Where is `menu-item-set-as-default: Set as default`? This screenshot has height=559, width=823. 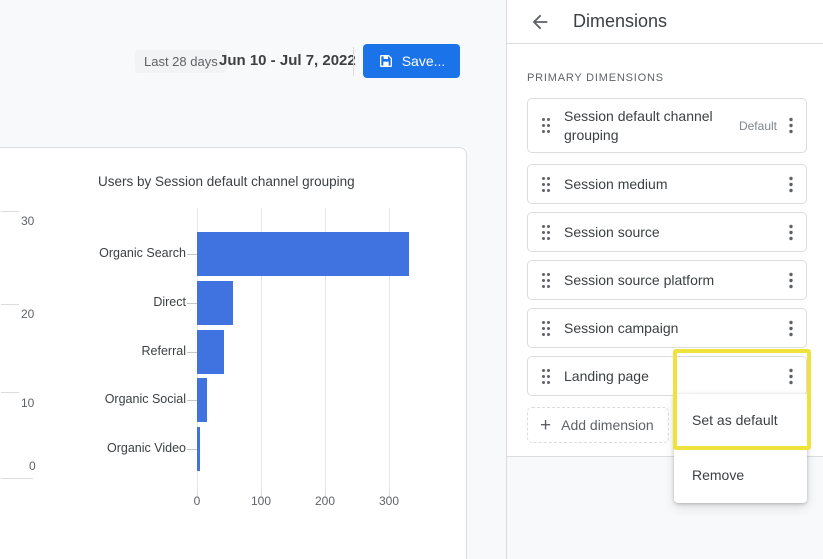 menu-item-set-as-default: Set as default is located at coordinates (735, 420).